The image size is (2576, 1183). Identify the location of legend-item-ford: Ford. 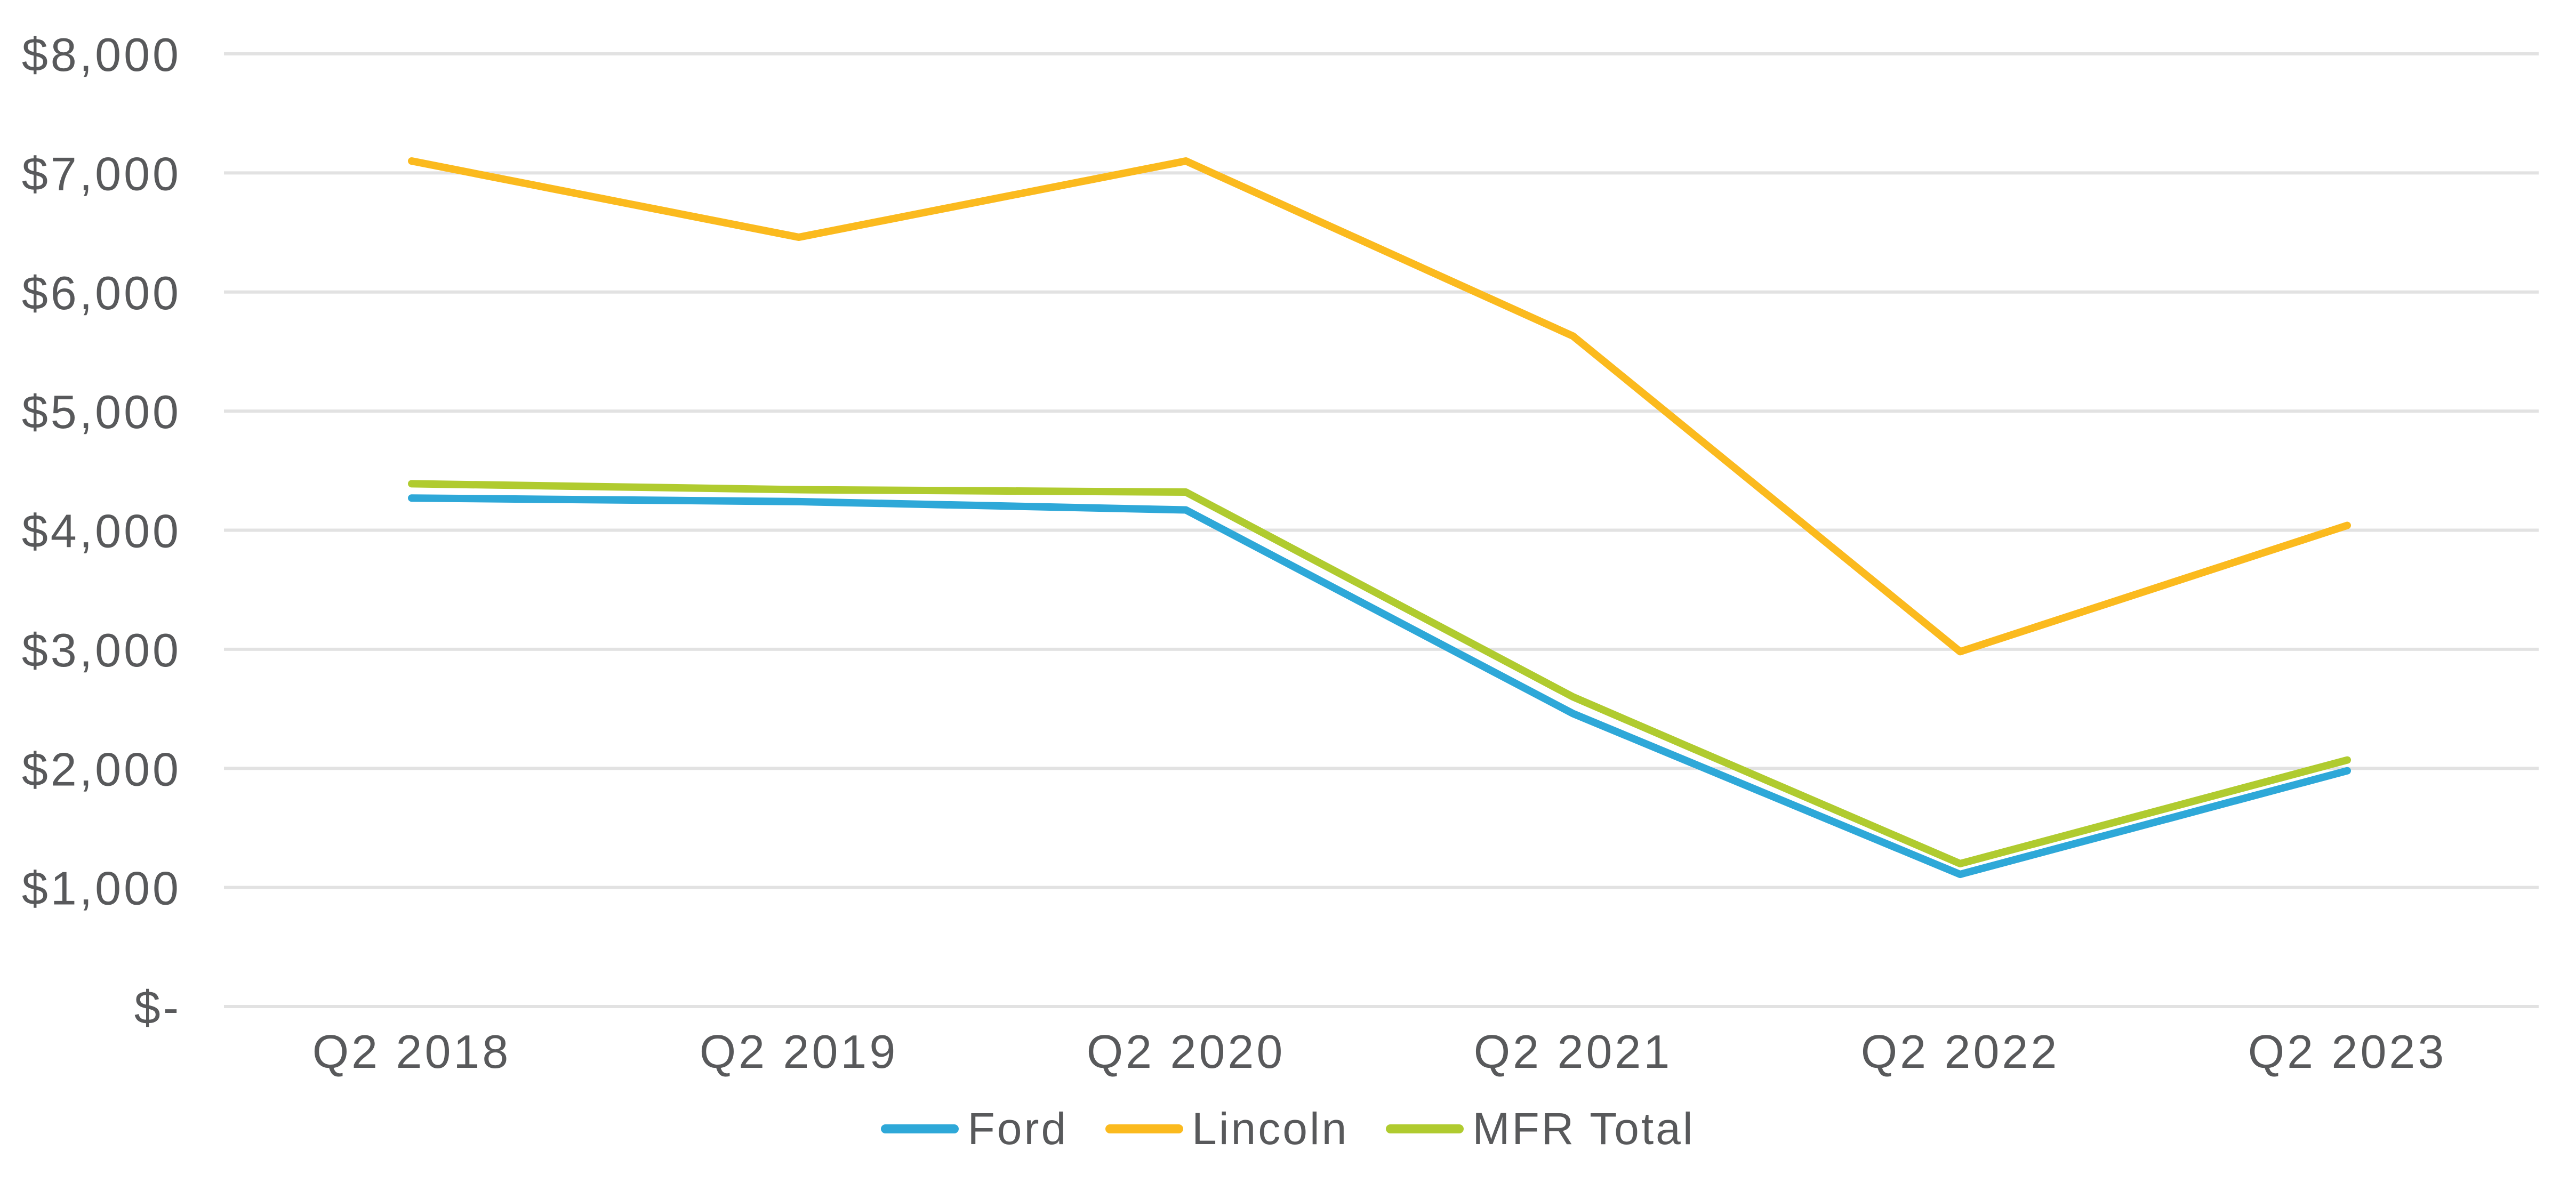
(975, 1128).